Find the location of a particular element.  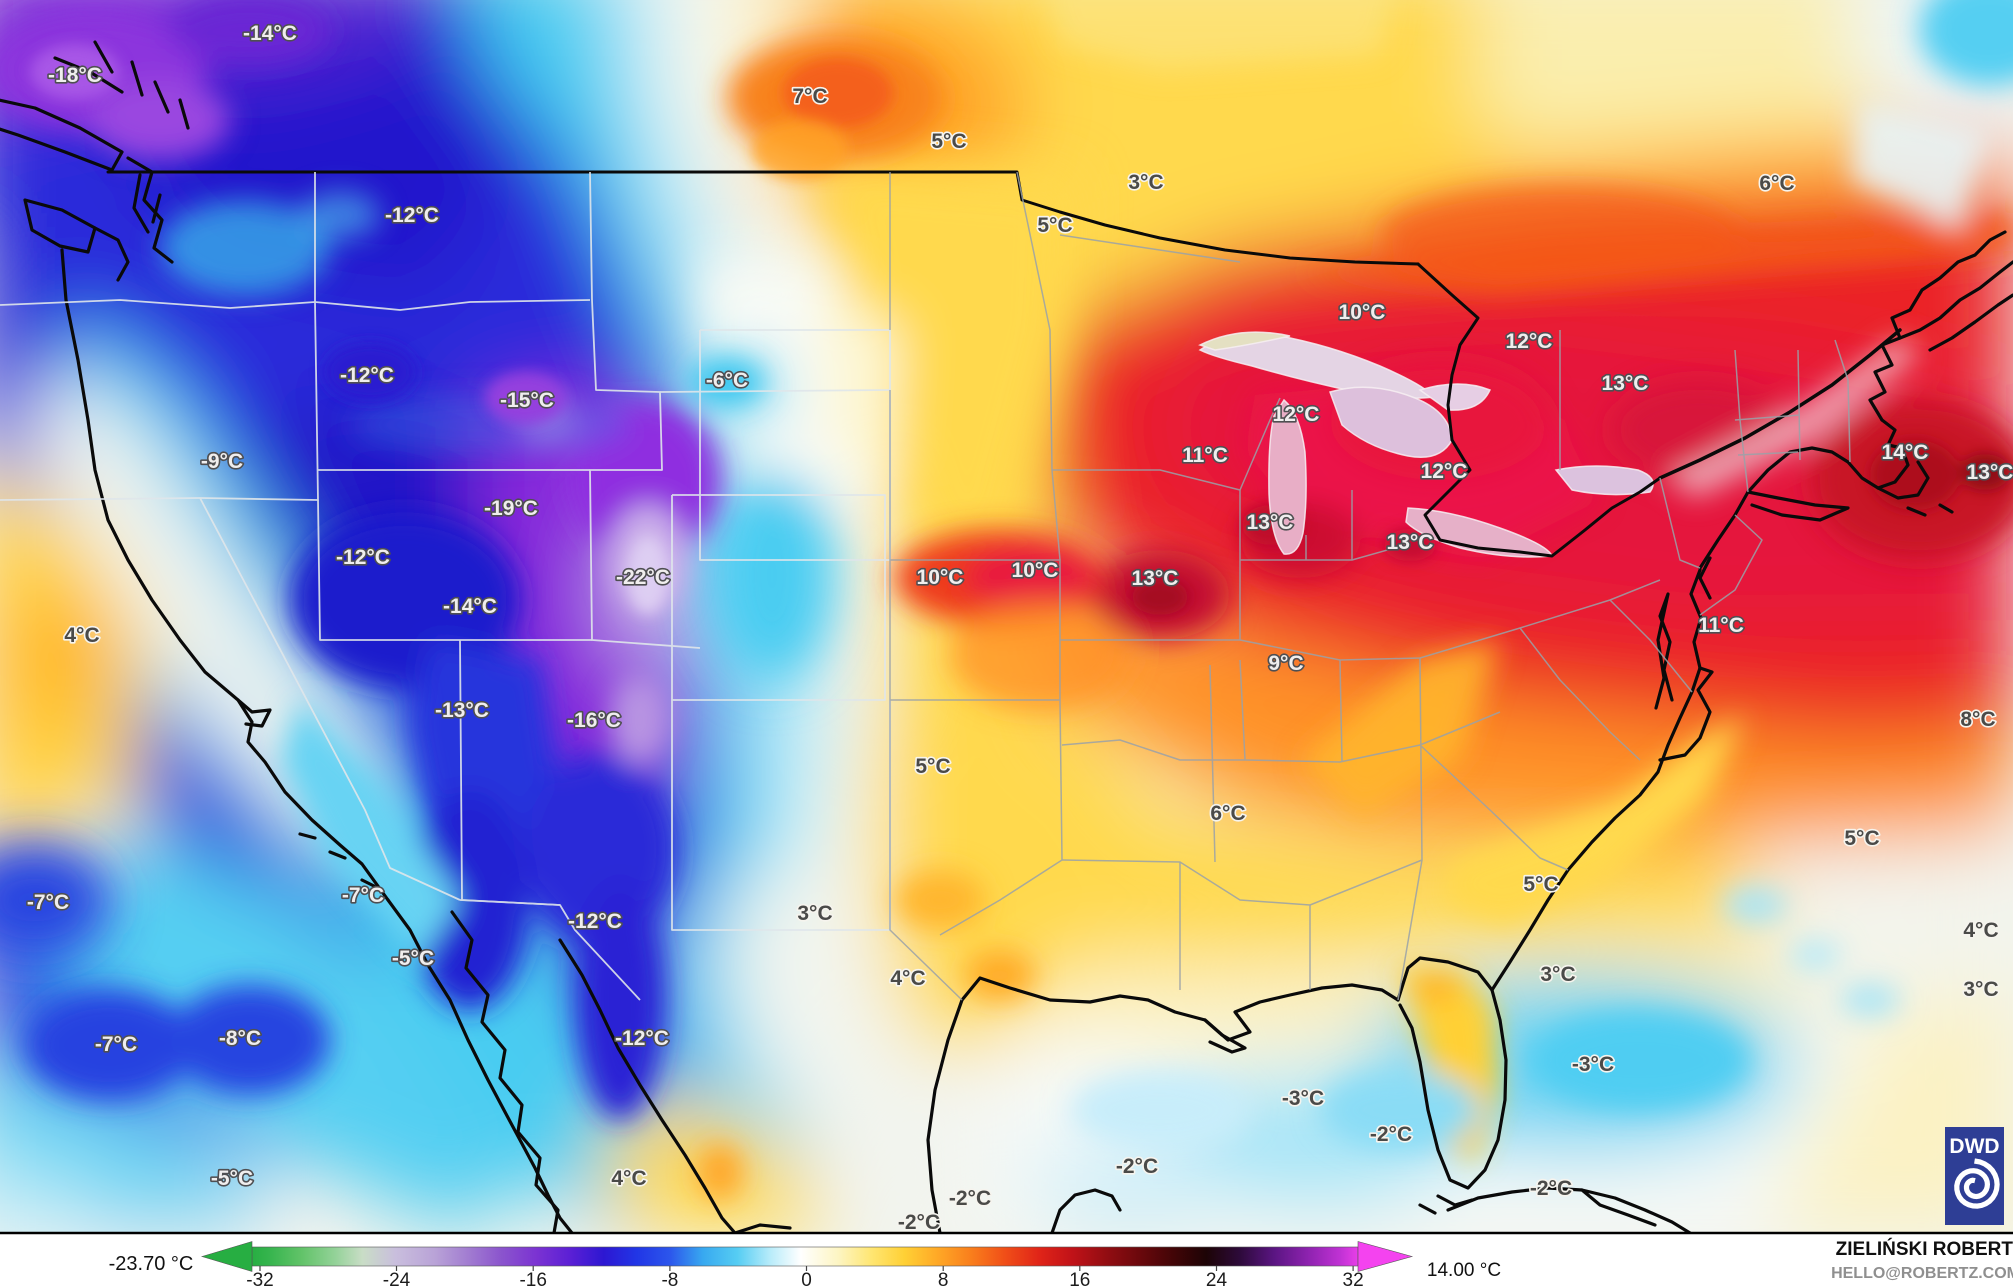

svg-text: 32 is located at coordinates (1353, 1278).